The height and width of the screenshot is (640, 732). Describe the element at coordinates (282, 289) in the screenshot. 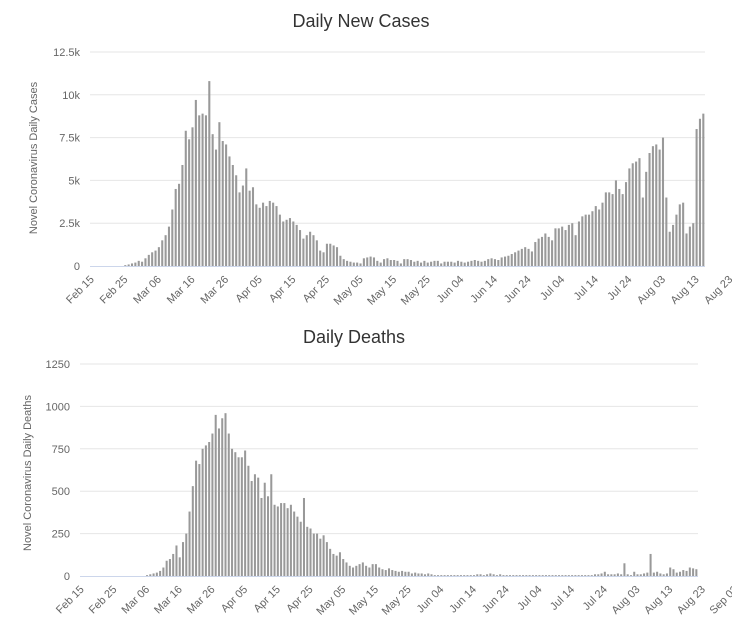

I see `x-tick-label: Apr 15` at that location.